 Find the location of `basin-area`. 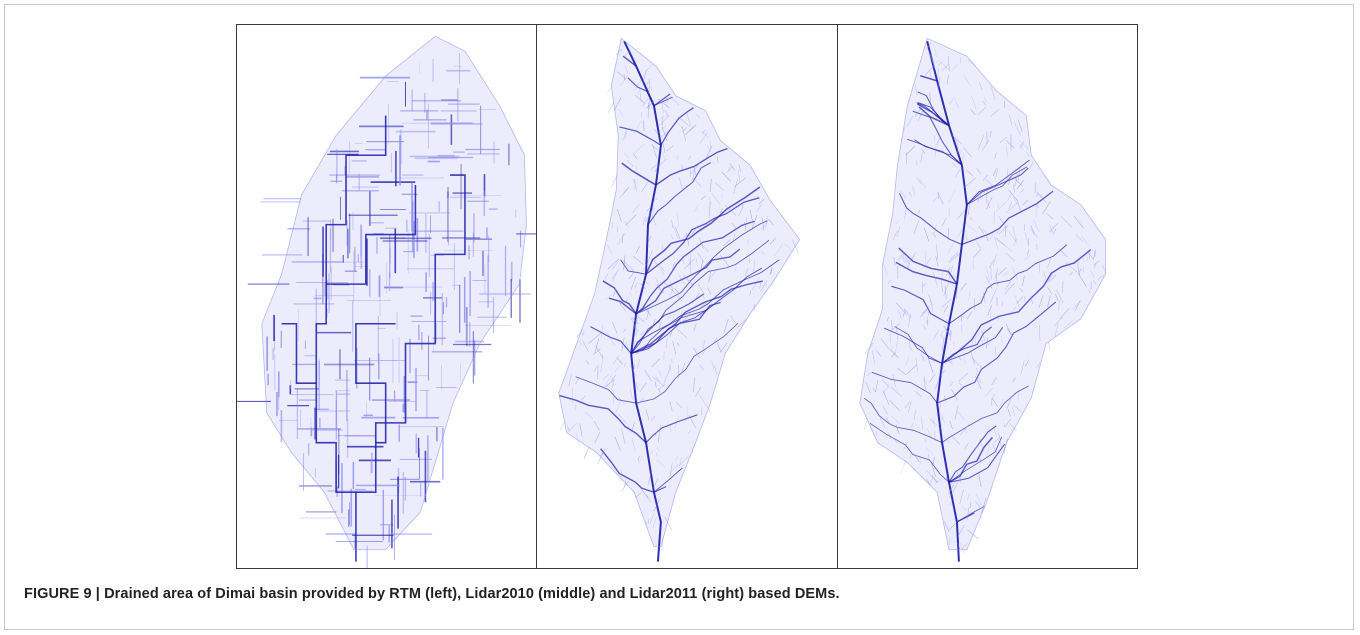

basin-area is located at coordinates (982, 294).